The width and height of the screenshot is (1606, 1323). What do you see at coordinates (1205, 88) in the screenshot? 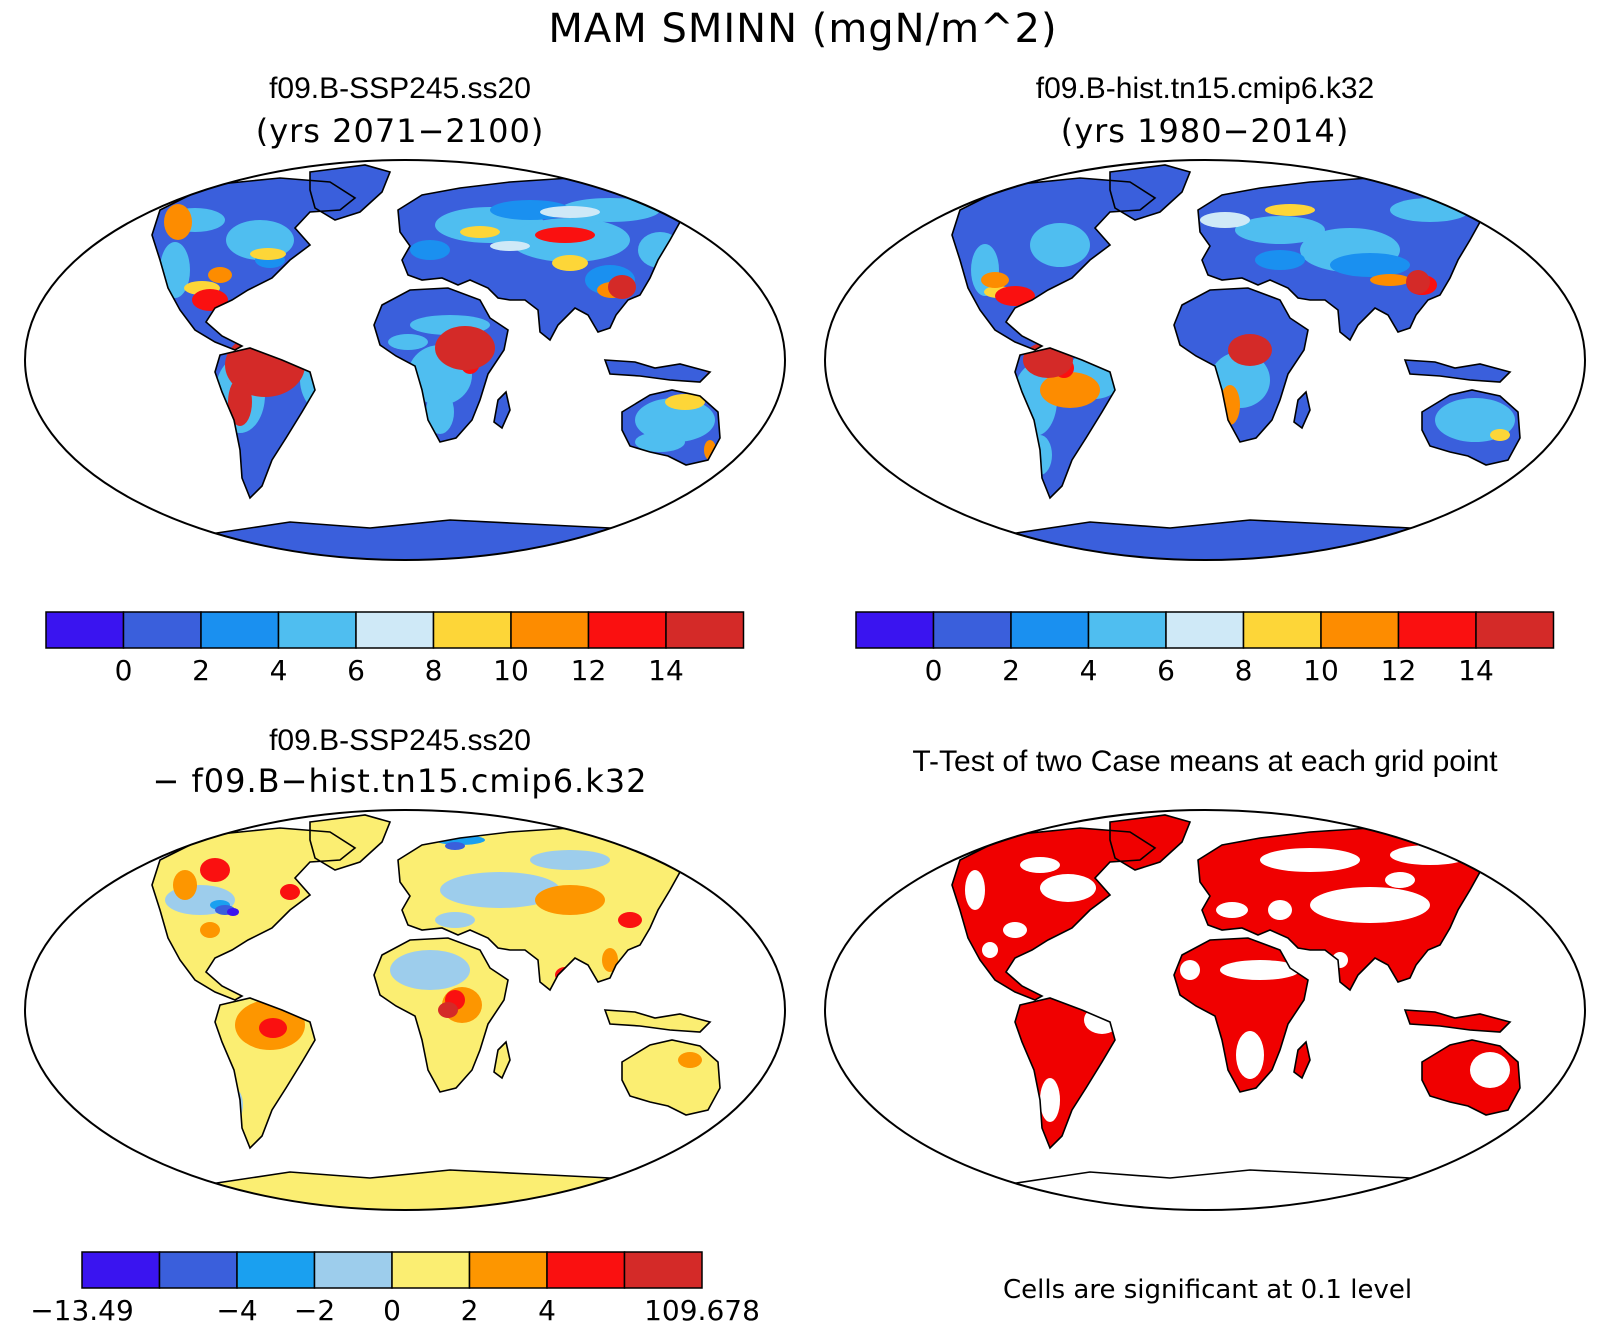
I see `panel2-title: f09.B-hist.tn15.cmip6.k32` at bounding box center [1205, 88].